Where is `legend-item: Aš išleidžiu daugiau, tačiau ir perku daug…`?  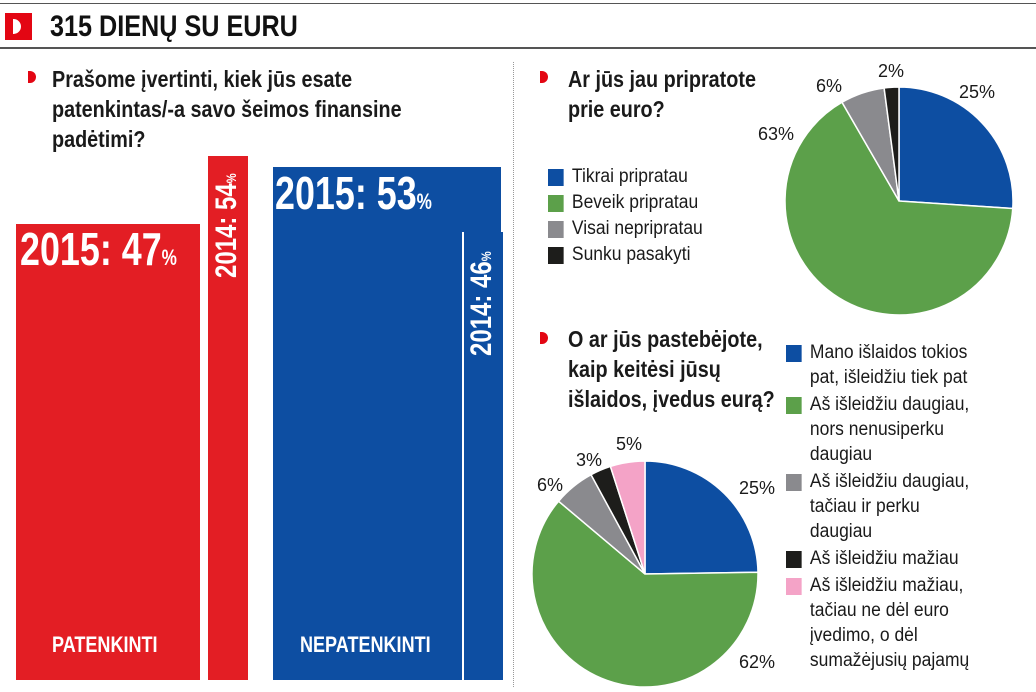
legend-item: Aš išleidžiu daugiau, tačiau ir perku daug… is located at coordinates (877, 506).